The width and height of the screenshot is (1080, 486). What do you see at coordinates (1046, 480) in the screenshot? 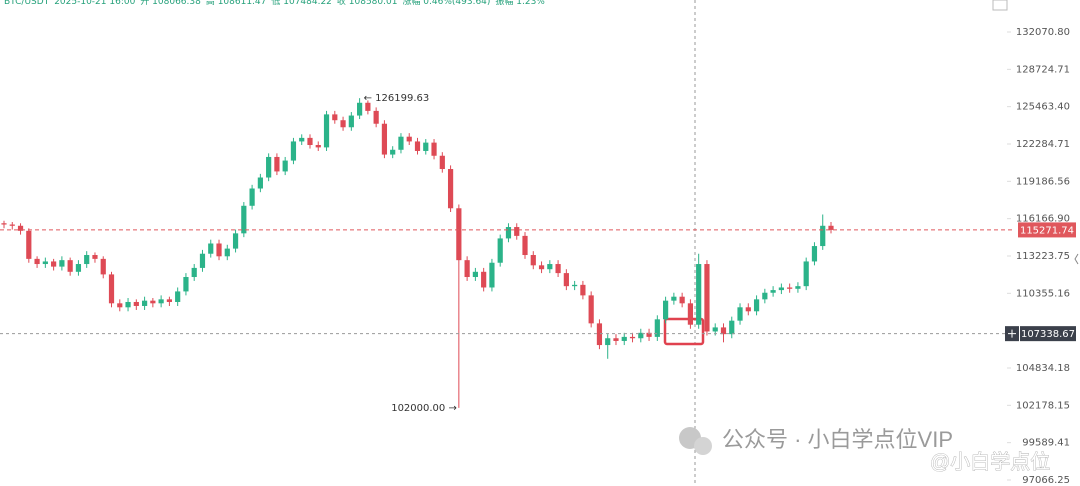
I see `y-tick-label: 97066.25` at bounding box center [1046, 480].